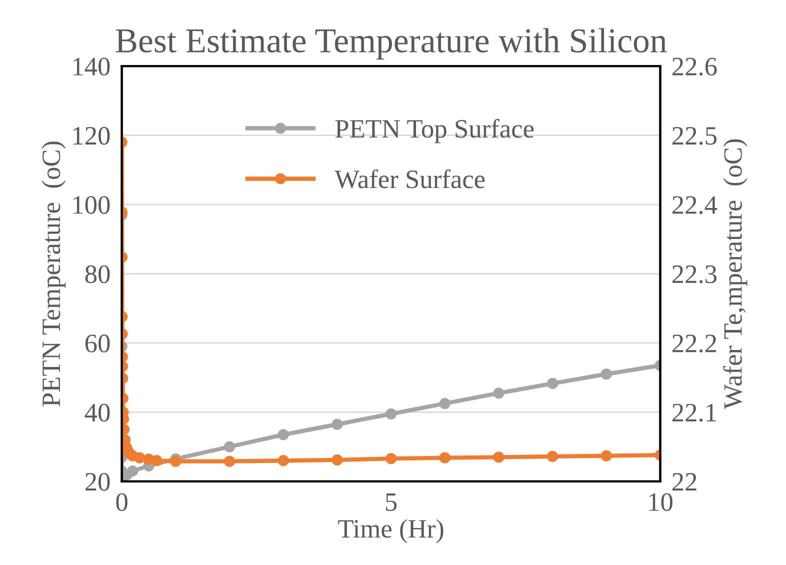 The image size is (786, 565). I want to click on y-tick-label: 120, so click(91, 135).